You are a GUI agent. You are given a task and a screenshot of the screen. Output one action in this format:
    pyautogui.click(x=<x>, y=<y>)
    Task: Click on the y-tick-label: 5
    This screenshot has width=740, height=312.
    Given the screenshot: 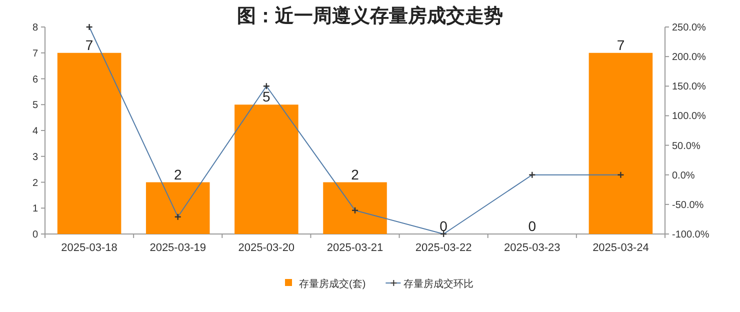 What is the action you would take?
    pyautogui.click(x=35, y=106)
    